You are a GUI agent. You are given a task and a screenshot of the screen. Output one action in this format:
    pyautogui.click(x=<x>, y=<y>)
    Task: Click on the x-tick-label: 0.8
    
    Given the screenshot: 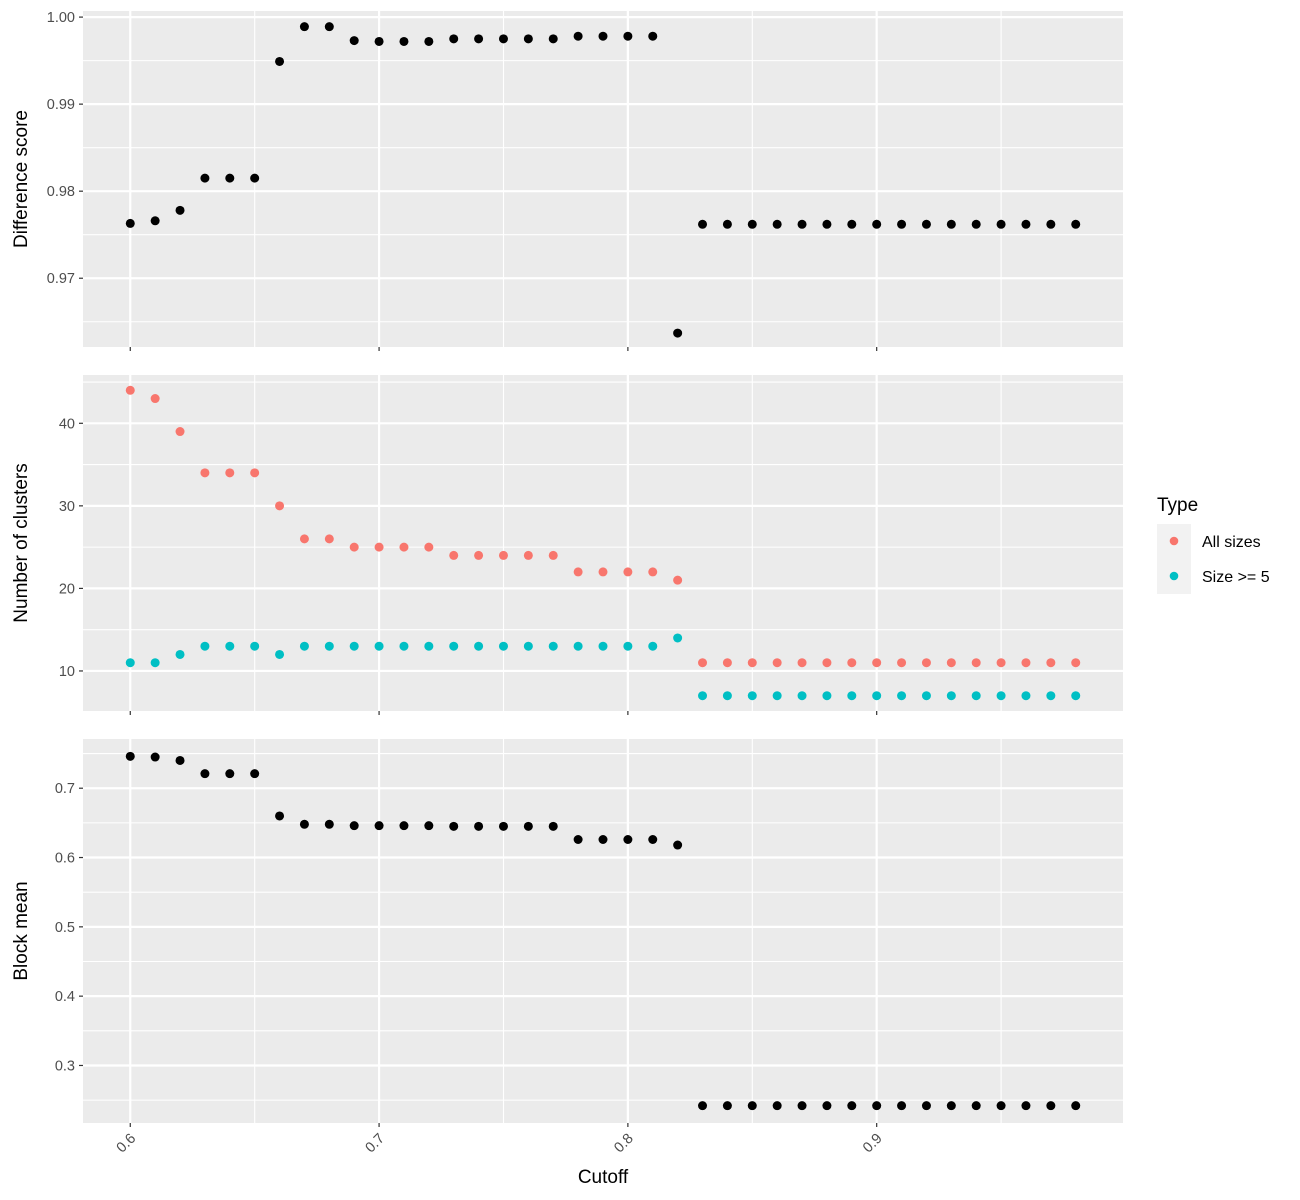 What is the action you would take?
    pyautogui.click(x=624, y=1144)
    